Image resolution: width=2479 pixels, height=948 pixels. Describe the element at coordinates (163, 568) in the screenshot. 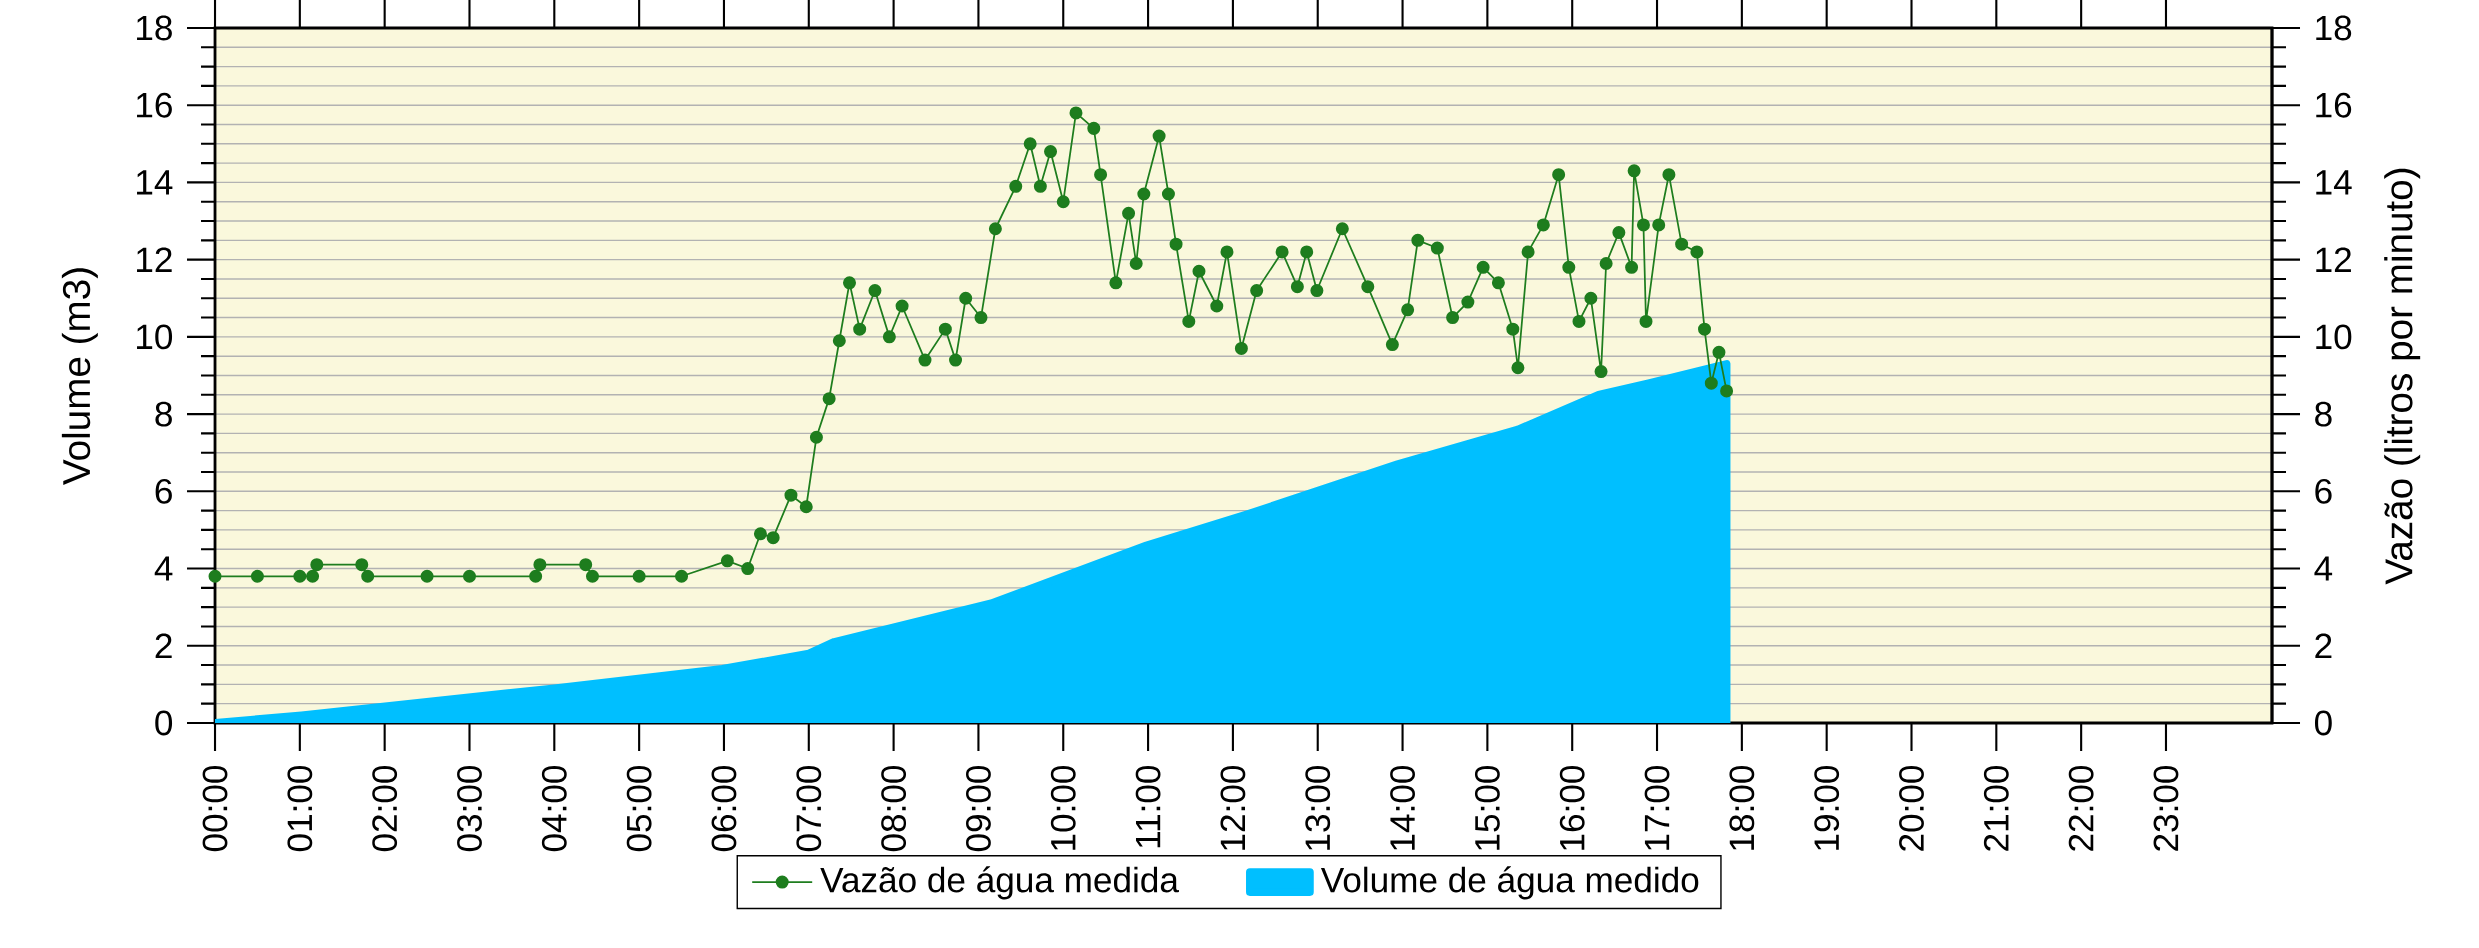

I see `y-tick-label: 4` at that location.